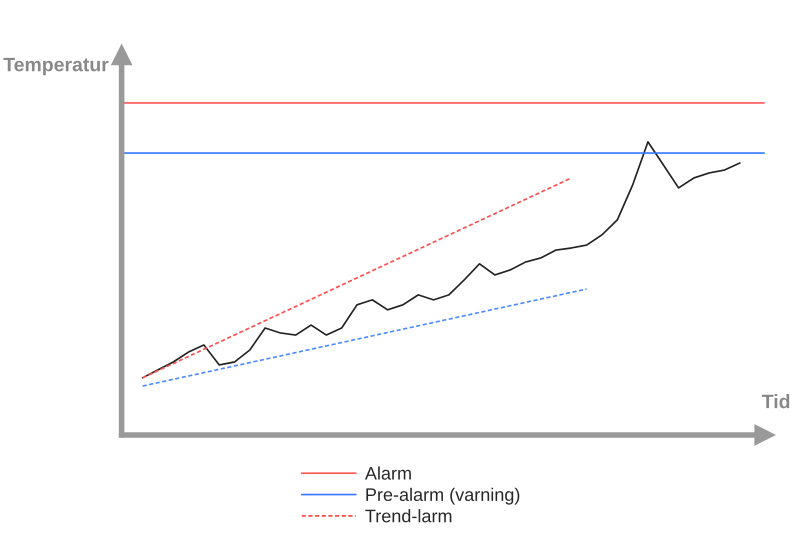 Image resolution: width=795 pixels, height=537 pixels. Describe the element at coordinates (408, 515) in the screenshot. I see `legend-label: Trend-larm` at that location.